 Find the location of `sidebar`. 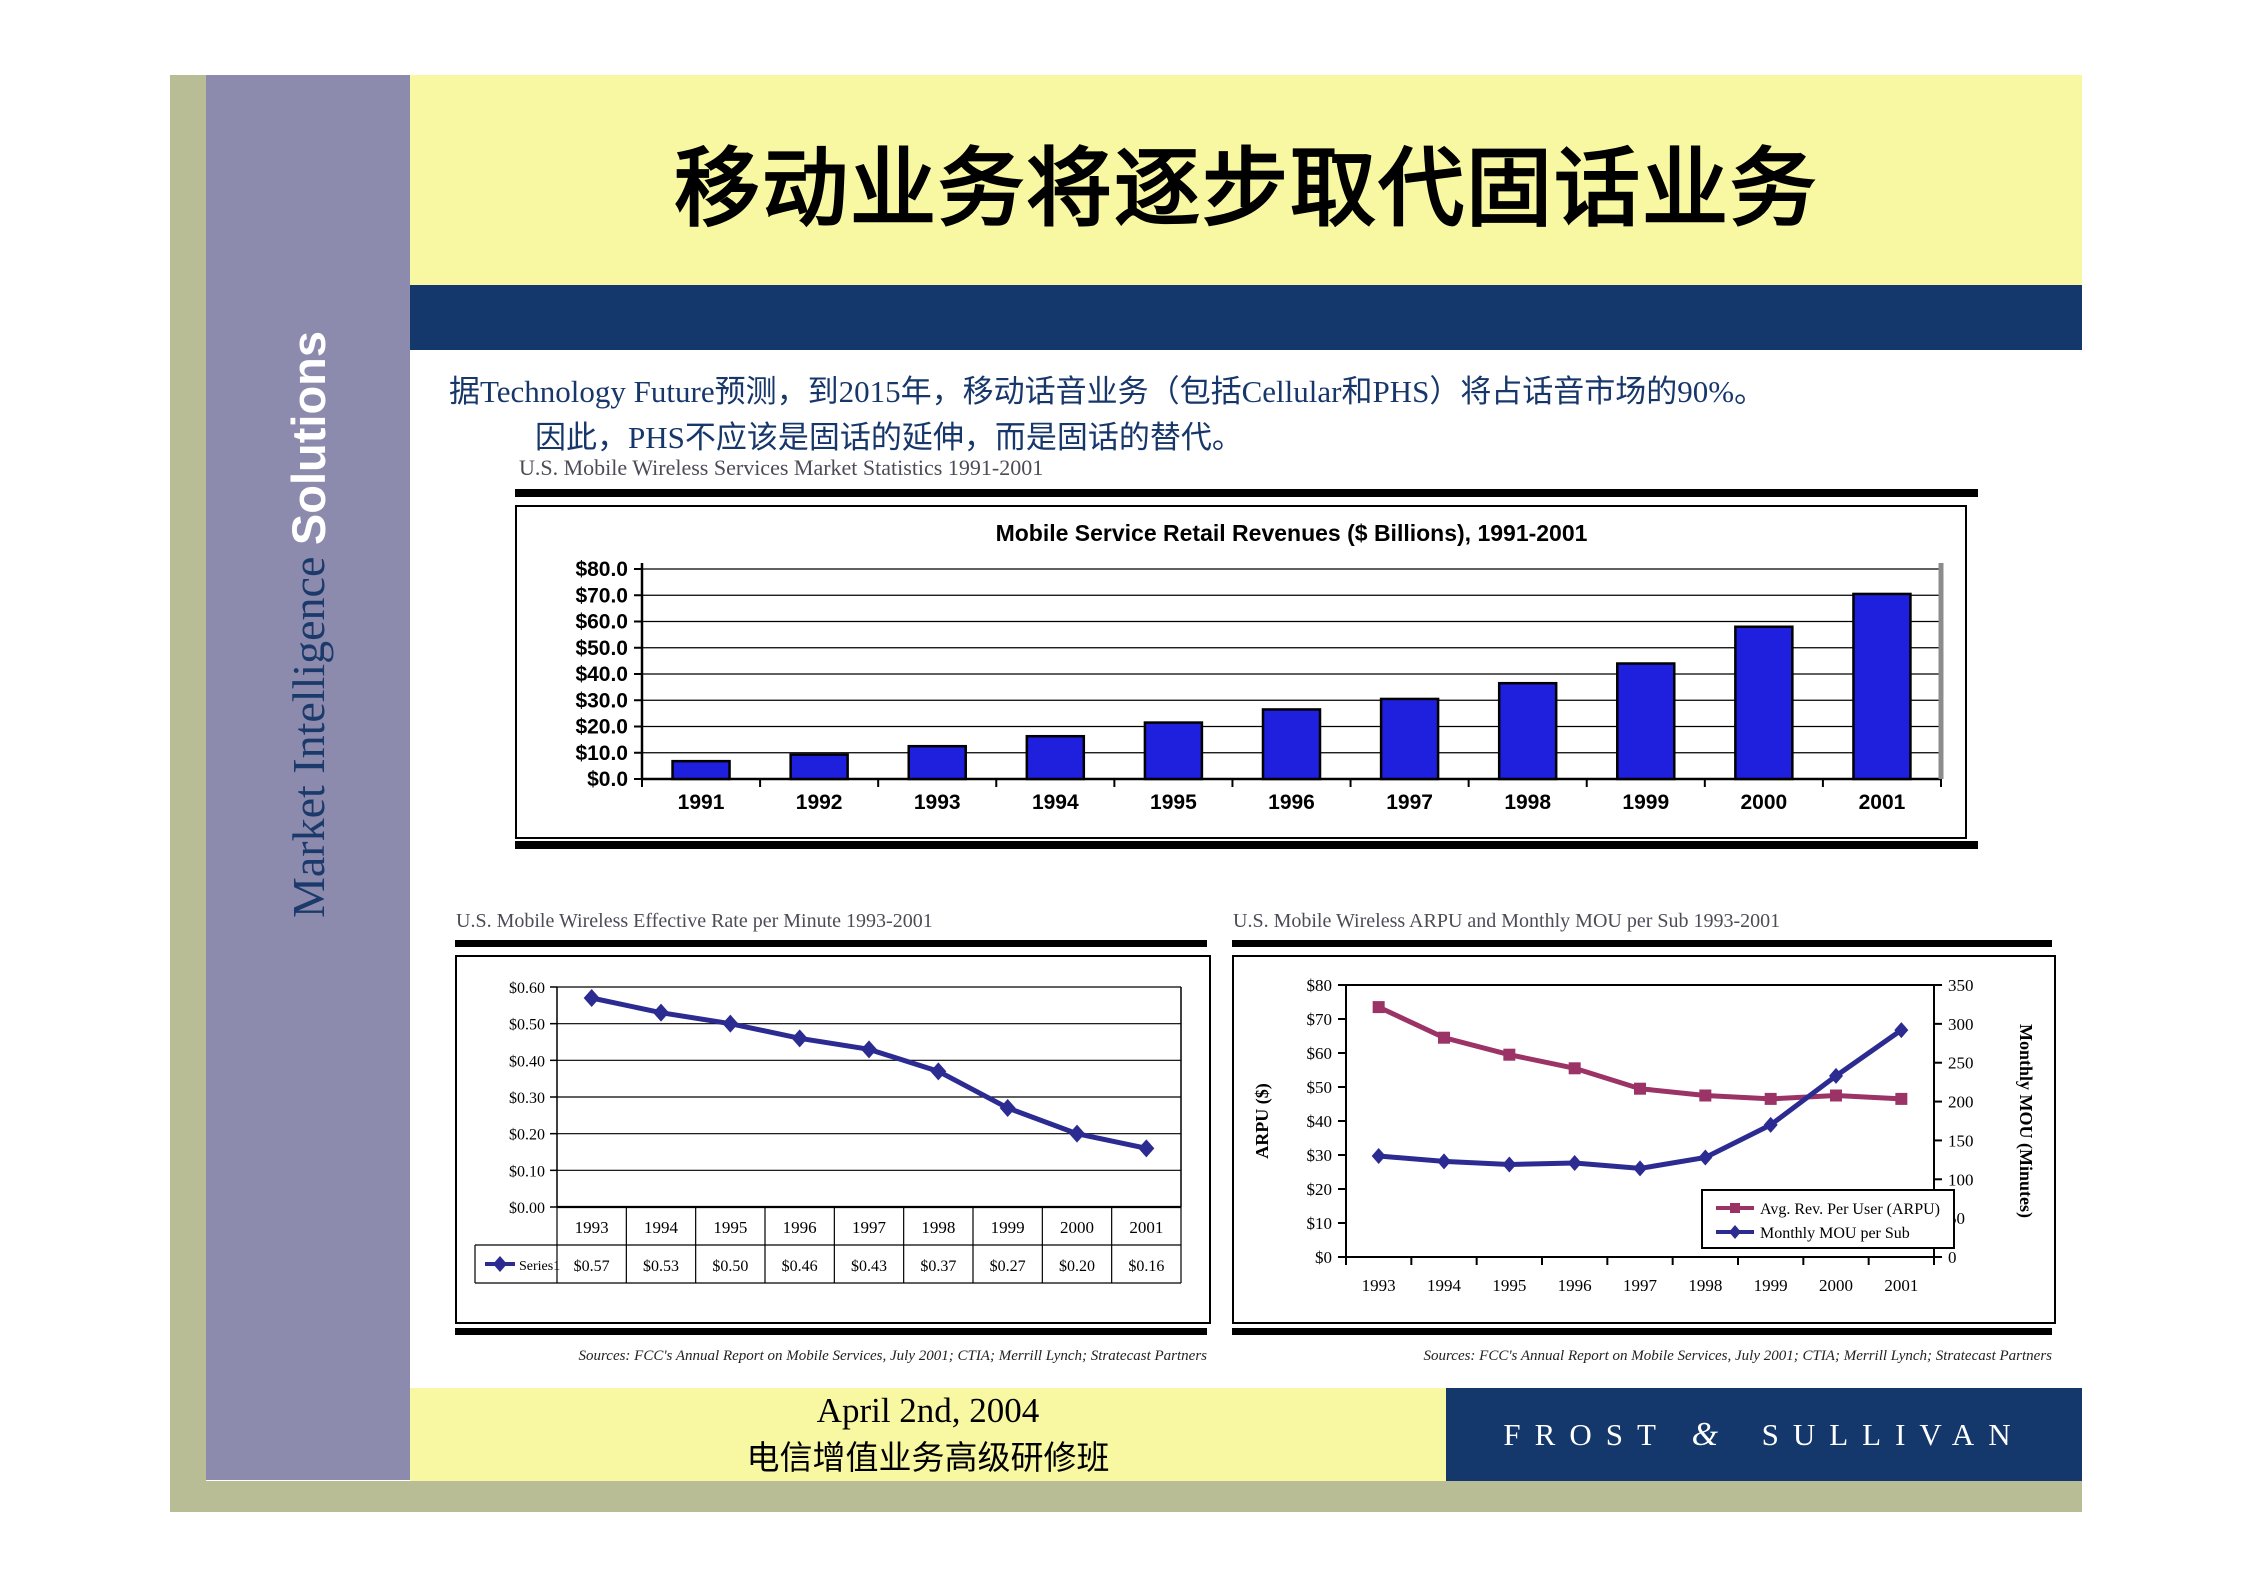

sidebar is located at coordinates (308, 777).